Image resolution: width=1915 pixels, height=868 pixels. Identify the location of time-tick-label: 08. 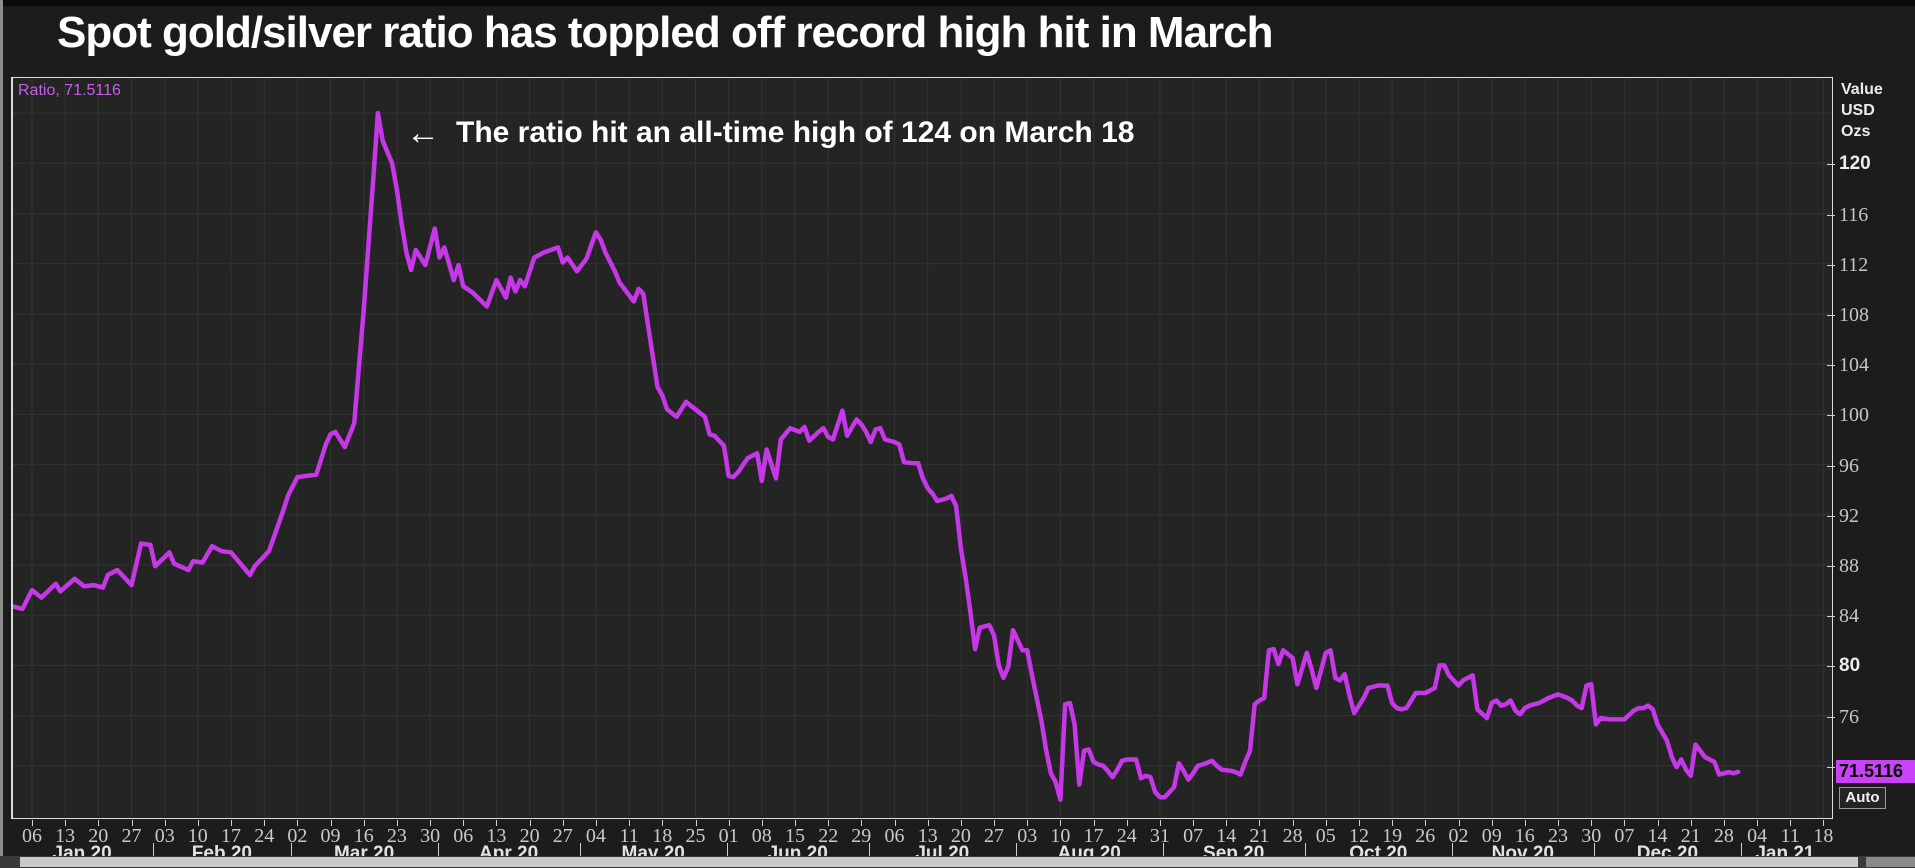
(761, 836).